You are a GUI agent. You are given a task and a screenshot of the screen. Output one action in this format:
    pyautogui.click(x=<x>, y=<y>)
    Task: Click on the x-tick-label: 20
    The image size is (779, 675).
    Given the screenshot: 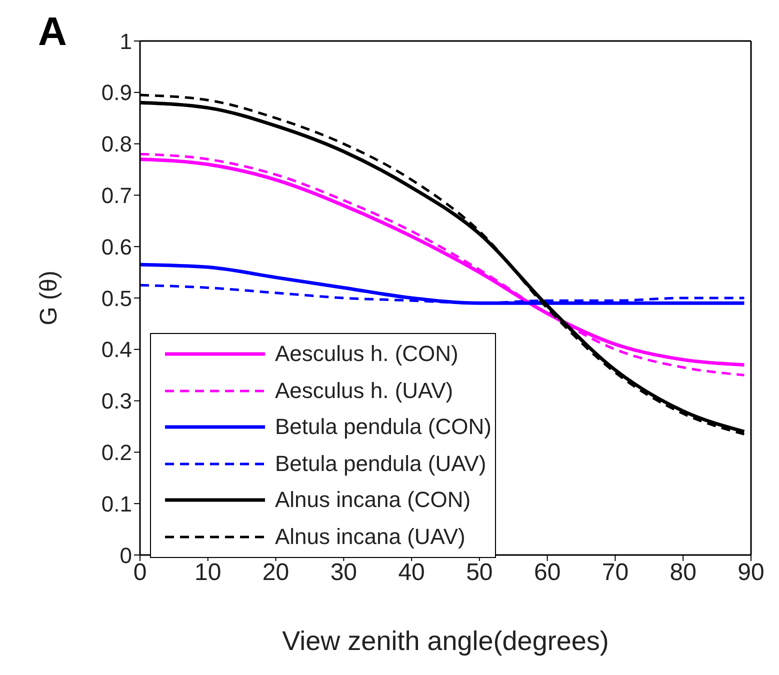 What is the action you would take?
    pyautogui.click(x=276, y=572)
    